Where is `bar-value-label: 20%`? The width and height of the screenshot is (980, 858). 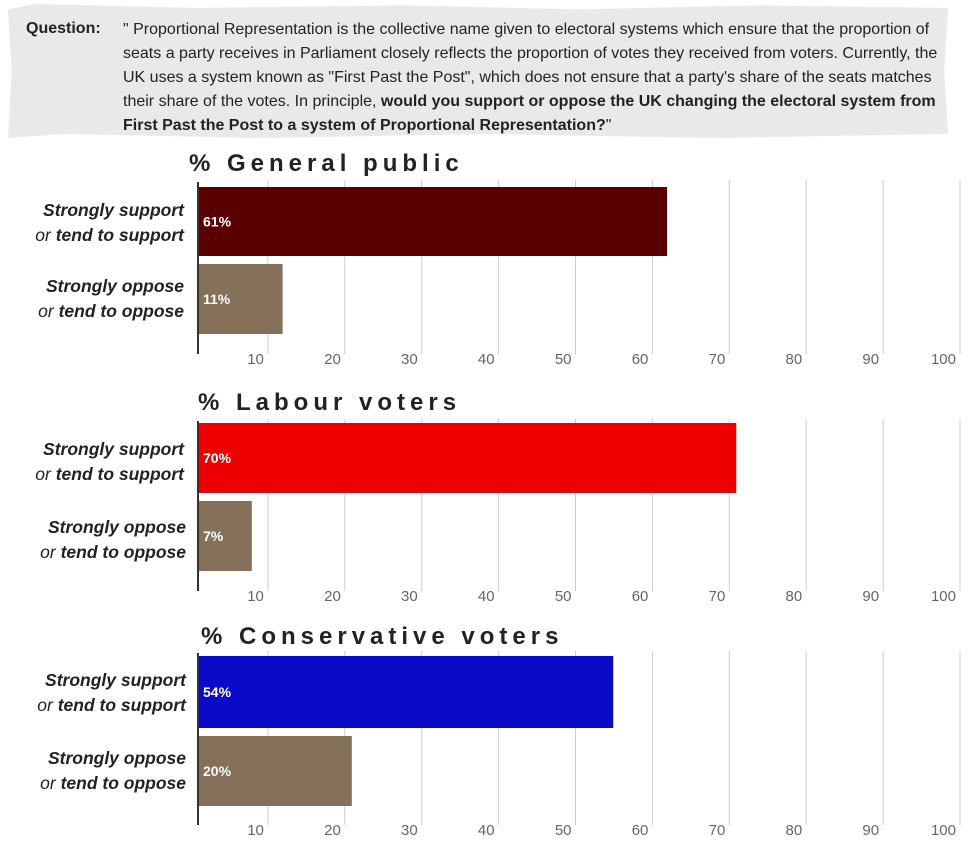 bar-value-label: 20% is located at coordinates (217, 771).